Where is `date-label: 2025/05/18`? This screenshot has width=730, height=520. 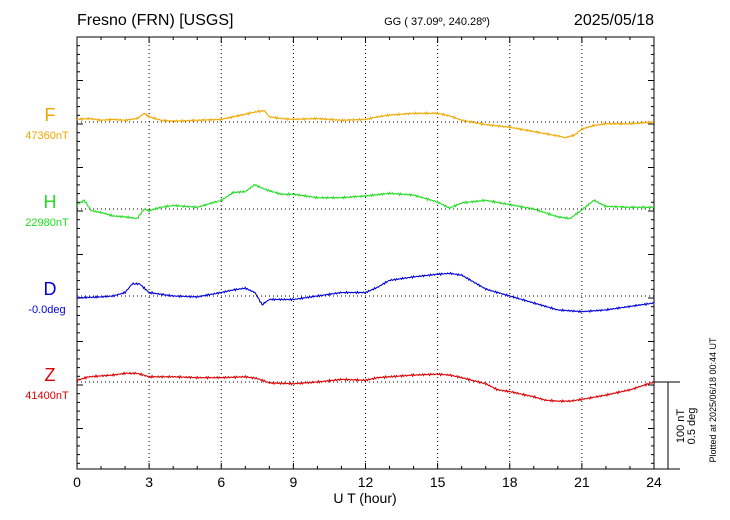
date-label: 2025/05/18 is located at coordinates (614, 20).